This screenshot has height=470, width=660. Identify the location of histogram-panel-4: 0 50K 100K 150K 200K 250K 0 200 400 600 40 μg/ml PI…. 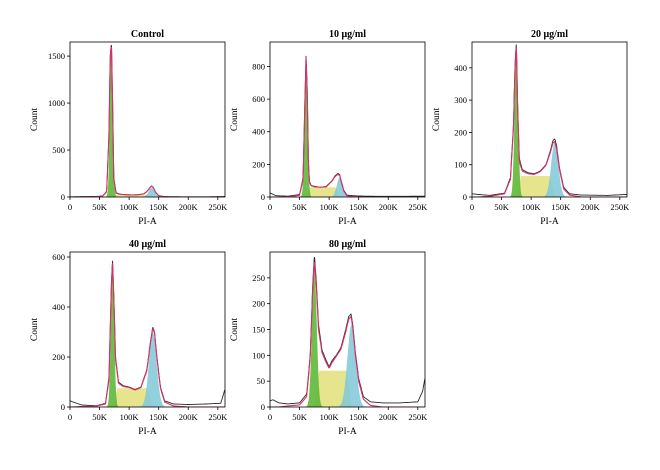
(129, 338).